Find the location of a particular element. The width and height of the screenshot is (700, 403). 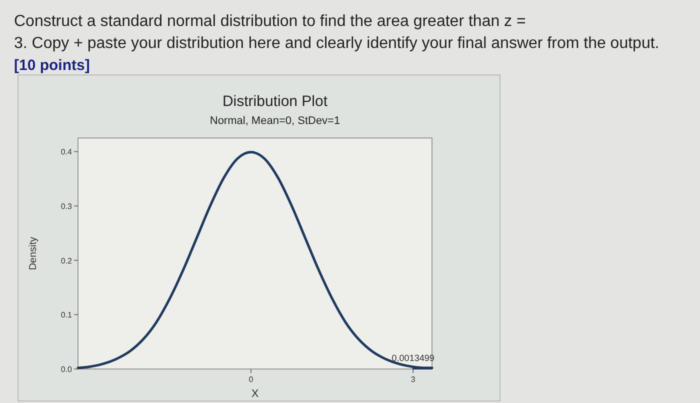

x-tick-label: 0 is located at coordinates (251, 379).